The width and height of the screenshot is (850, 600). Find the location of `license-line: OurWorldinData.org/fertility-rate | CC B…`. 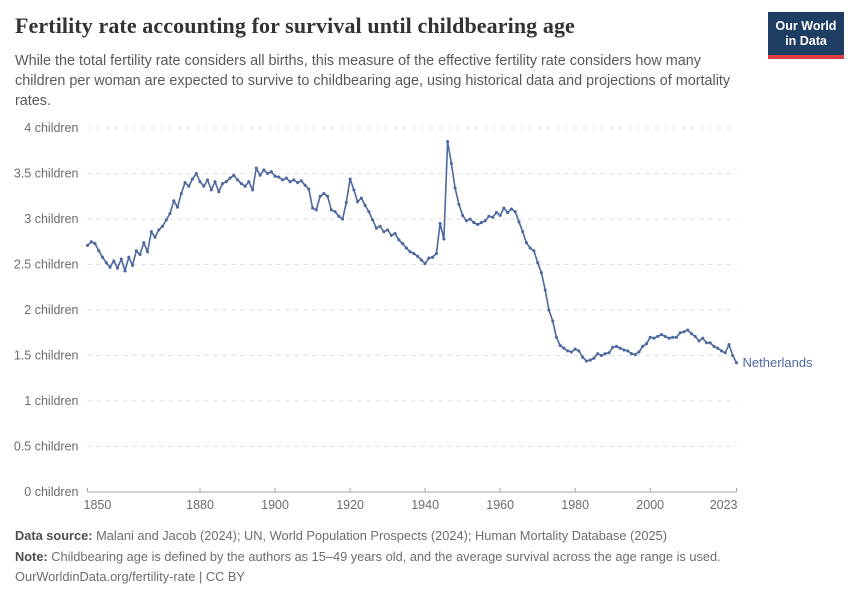

license-line: OurWorldinData.org/fertility-rate | CC B… is located at coordinates (425, 577).